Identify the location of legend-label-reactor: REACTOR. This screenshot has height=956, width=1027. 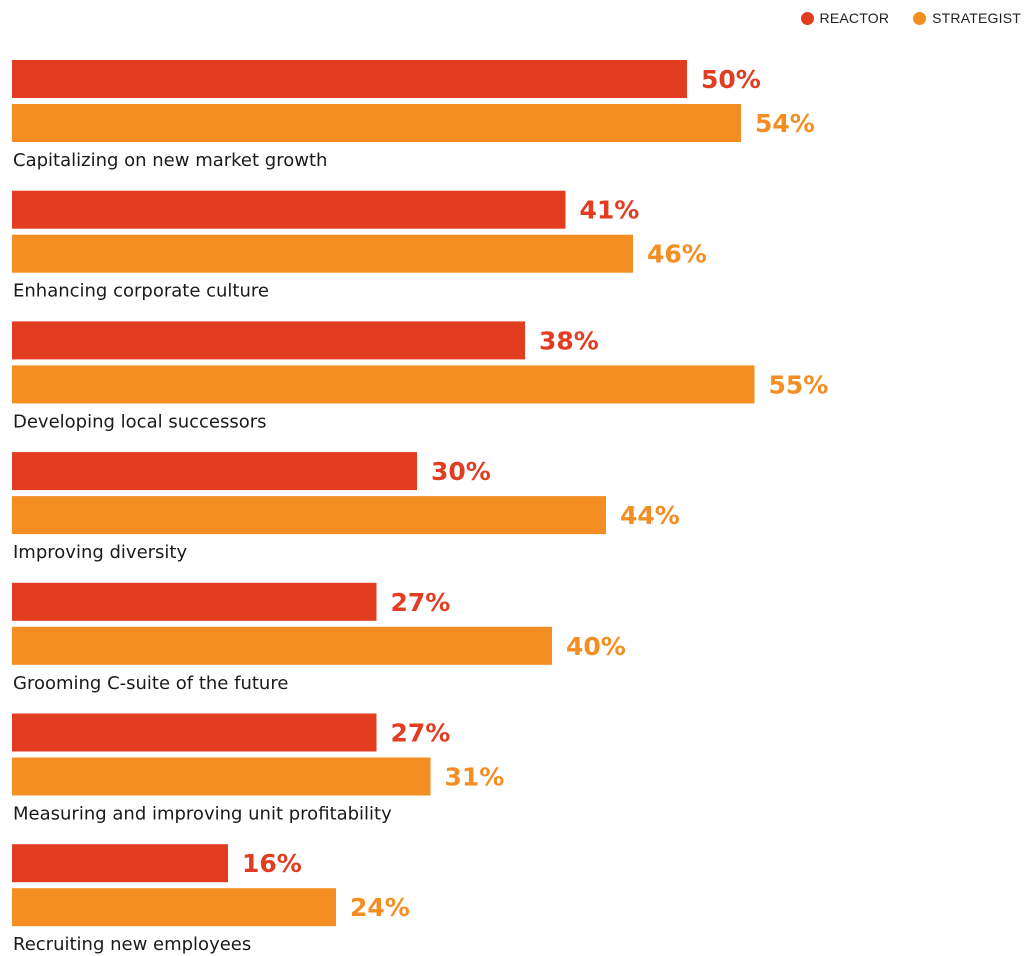
(854, 18).